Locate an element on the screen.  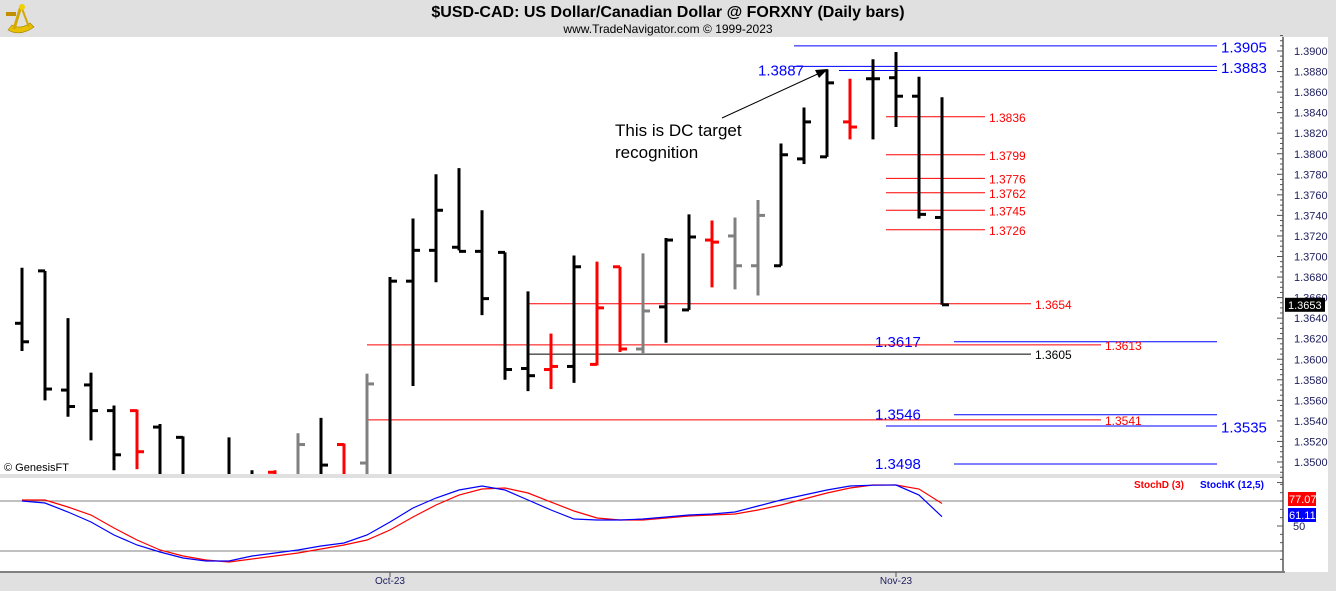
chart-subtitle: www.TradeNavigator.com © 1999-2023 is located at coordinates (667, 29).